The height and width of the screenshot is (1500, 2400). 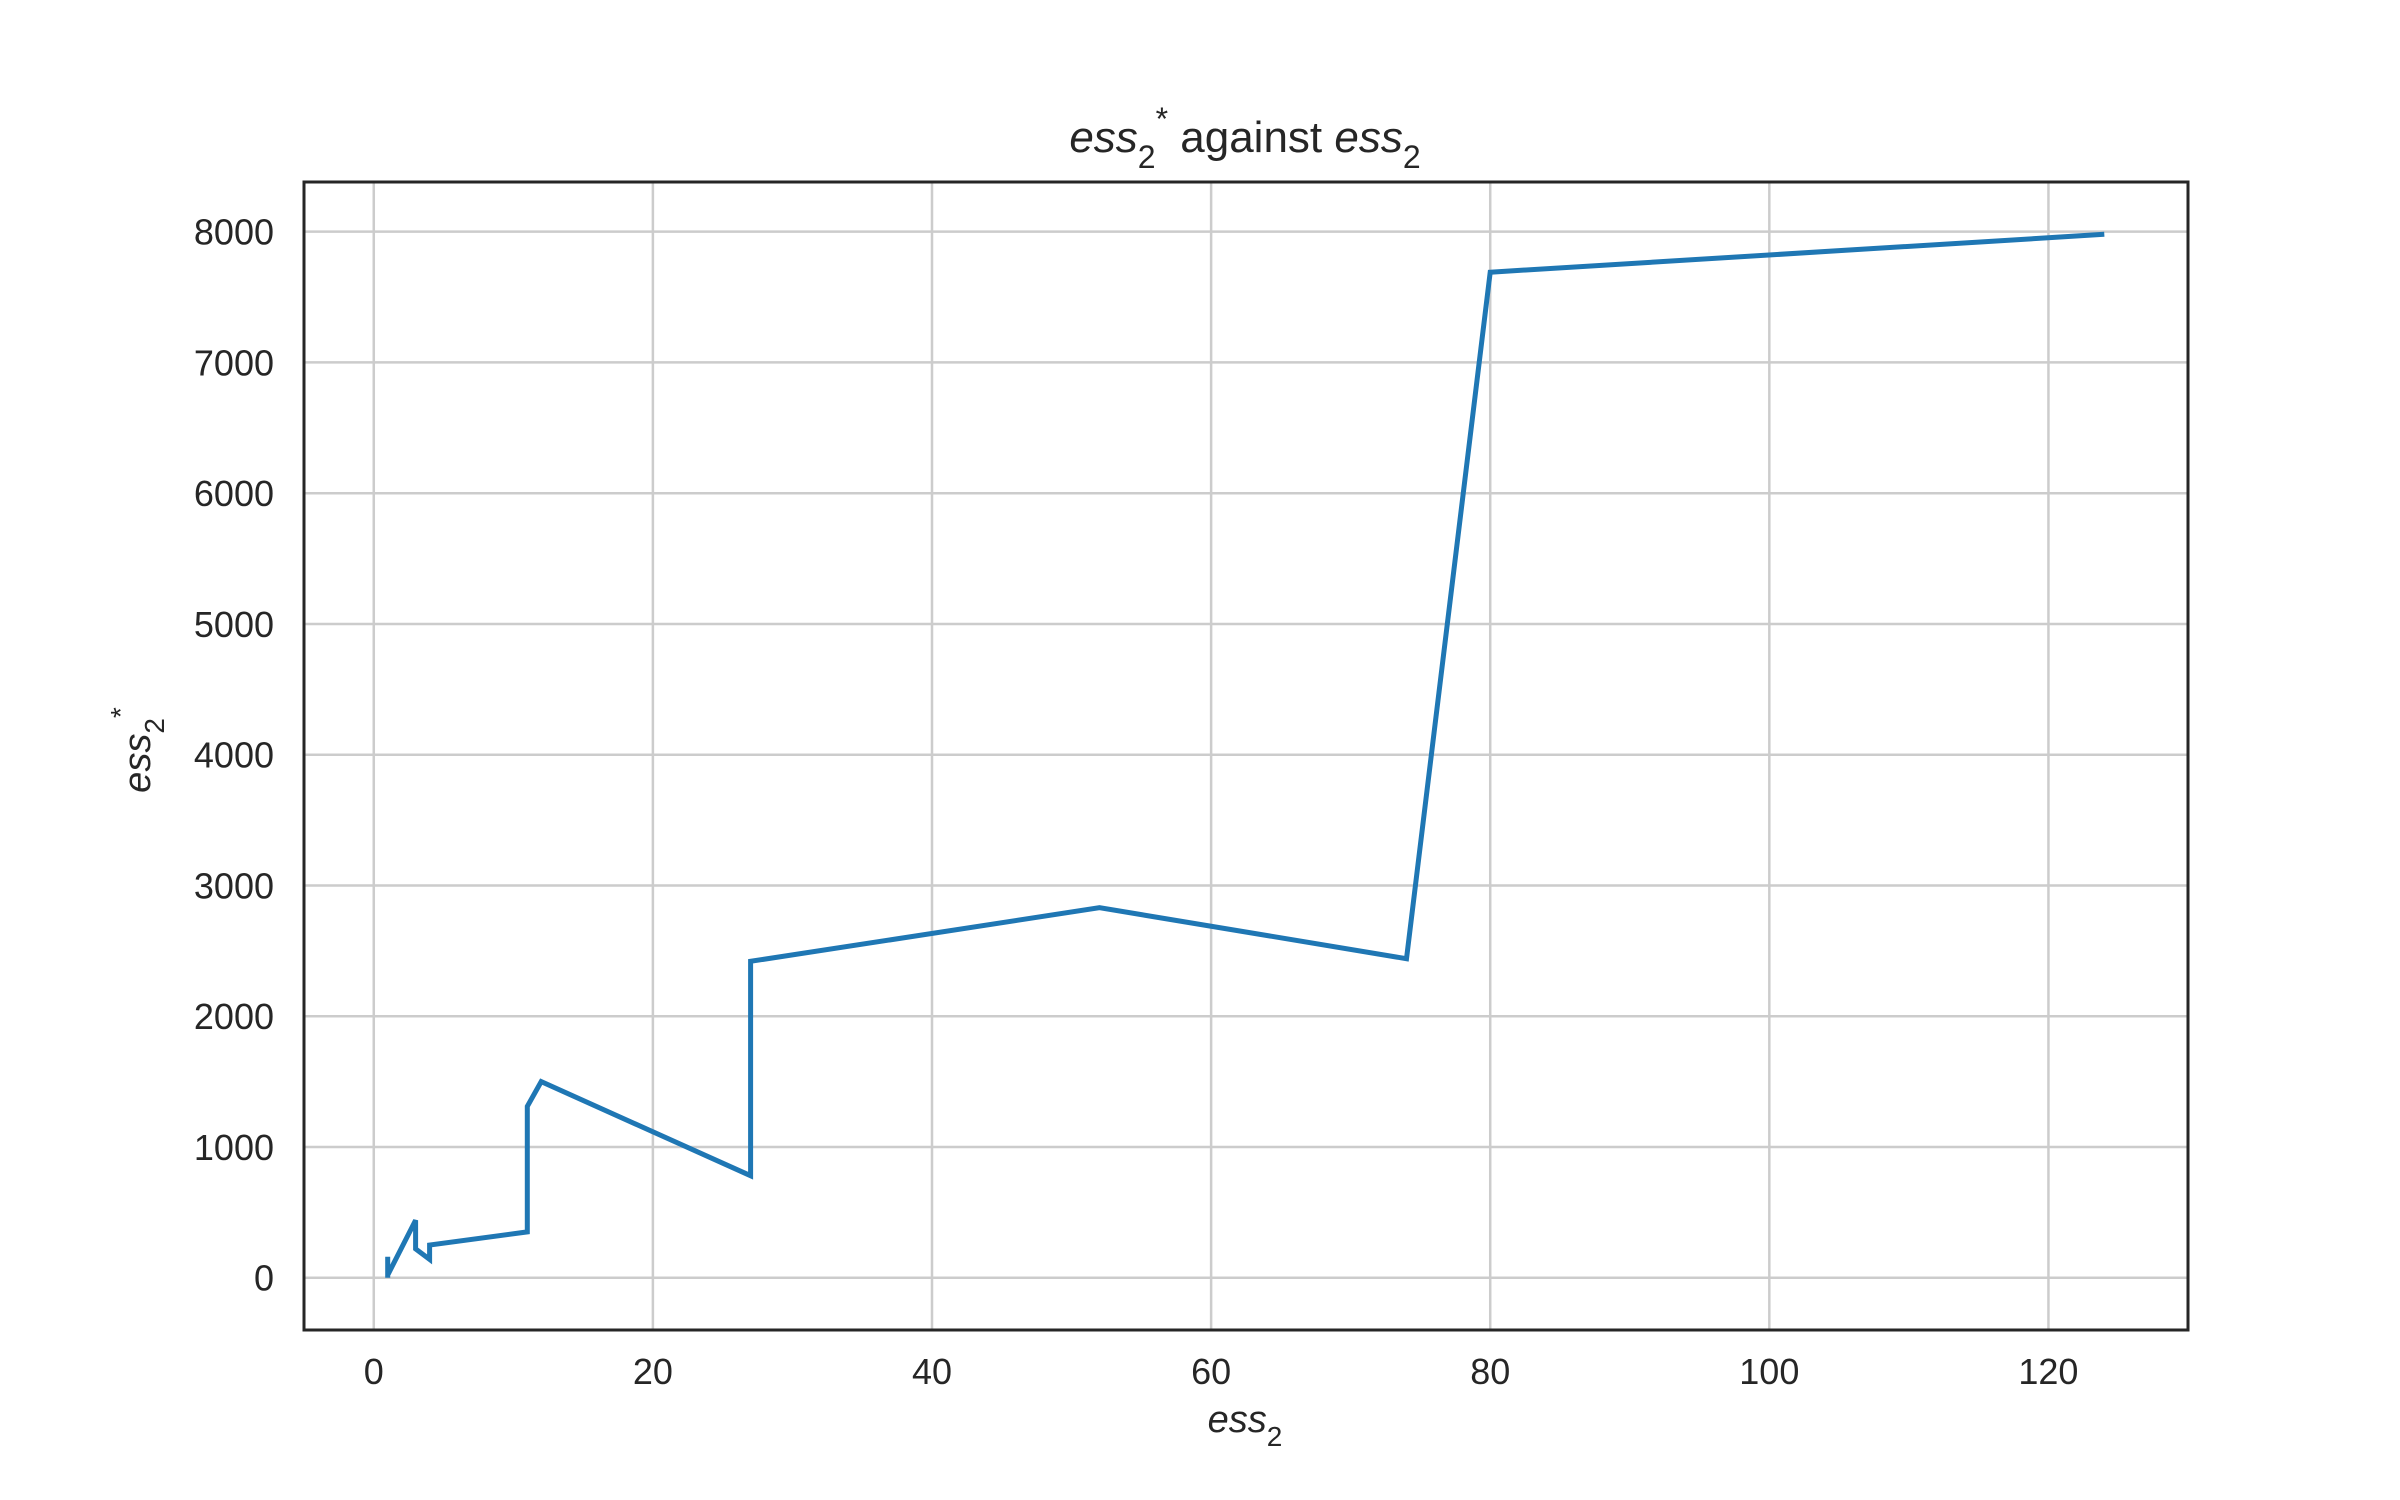 What do you see at coordinates (1211, 1371) in the screenshot?
I see `x-tick-label: 60` at bounding box center [1211, 1371].